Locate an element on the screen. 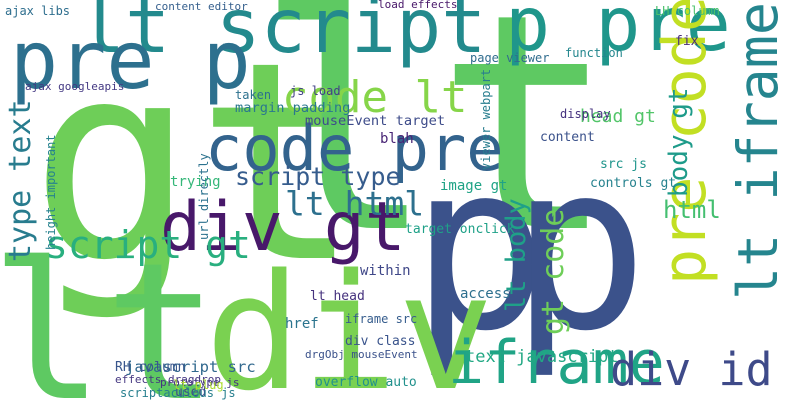  word: div is located at coordinates (349, 319).